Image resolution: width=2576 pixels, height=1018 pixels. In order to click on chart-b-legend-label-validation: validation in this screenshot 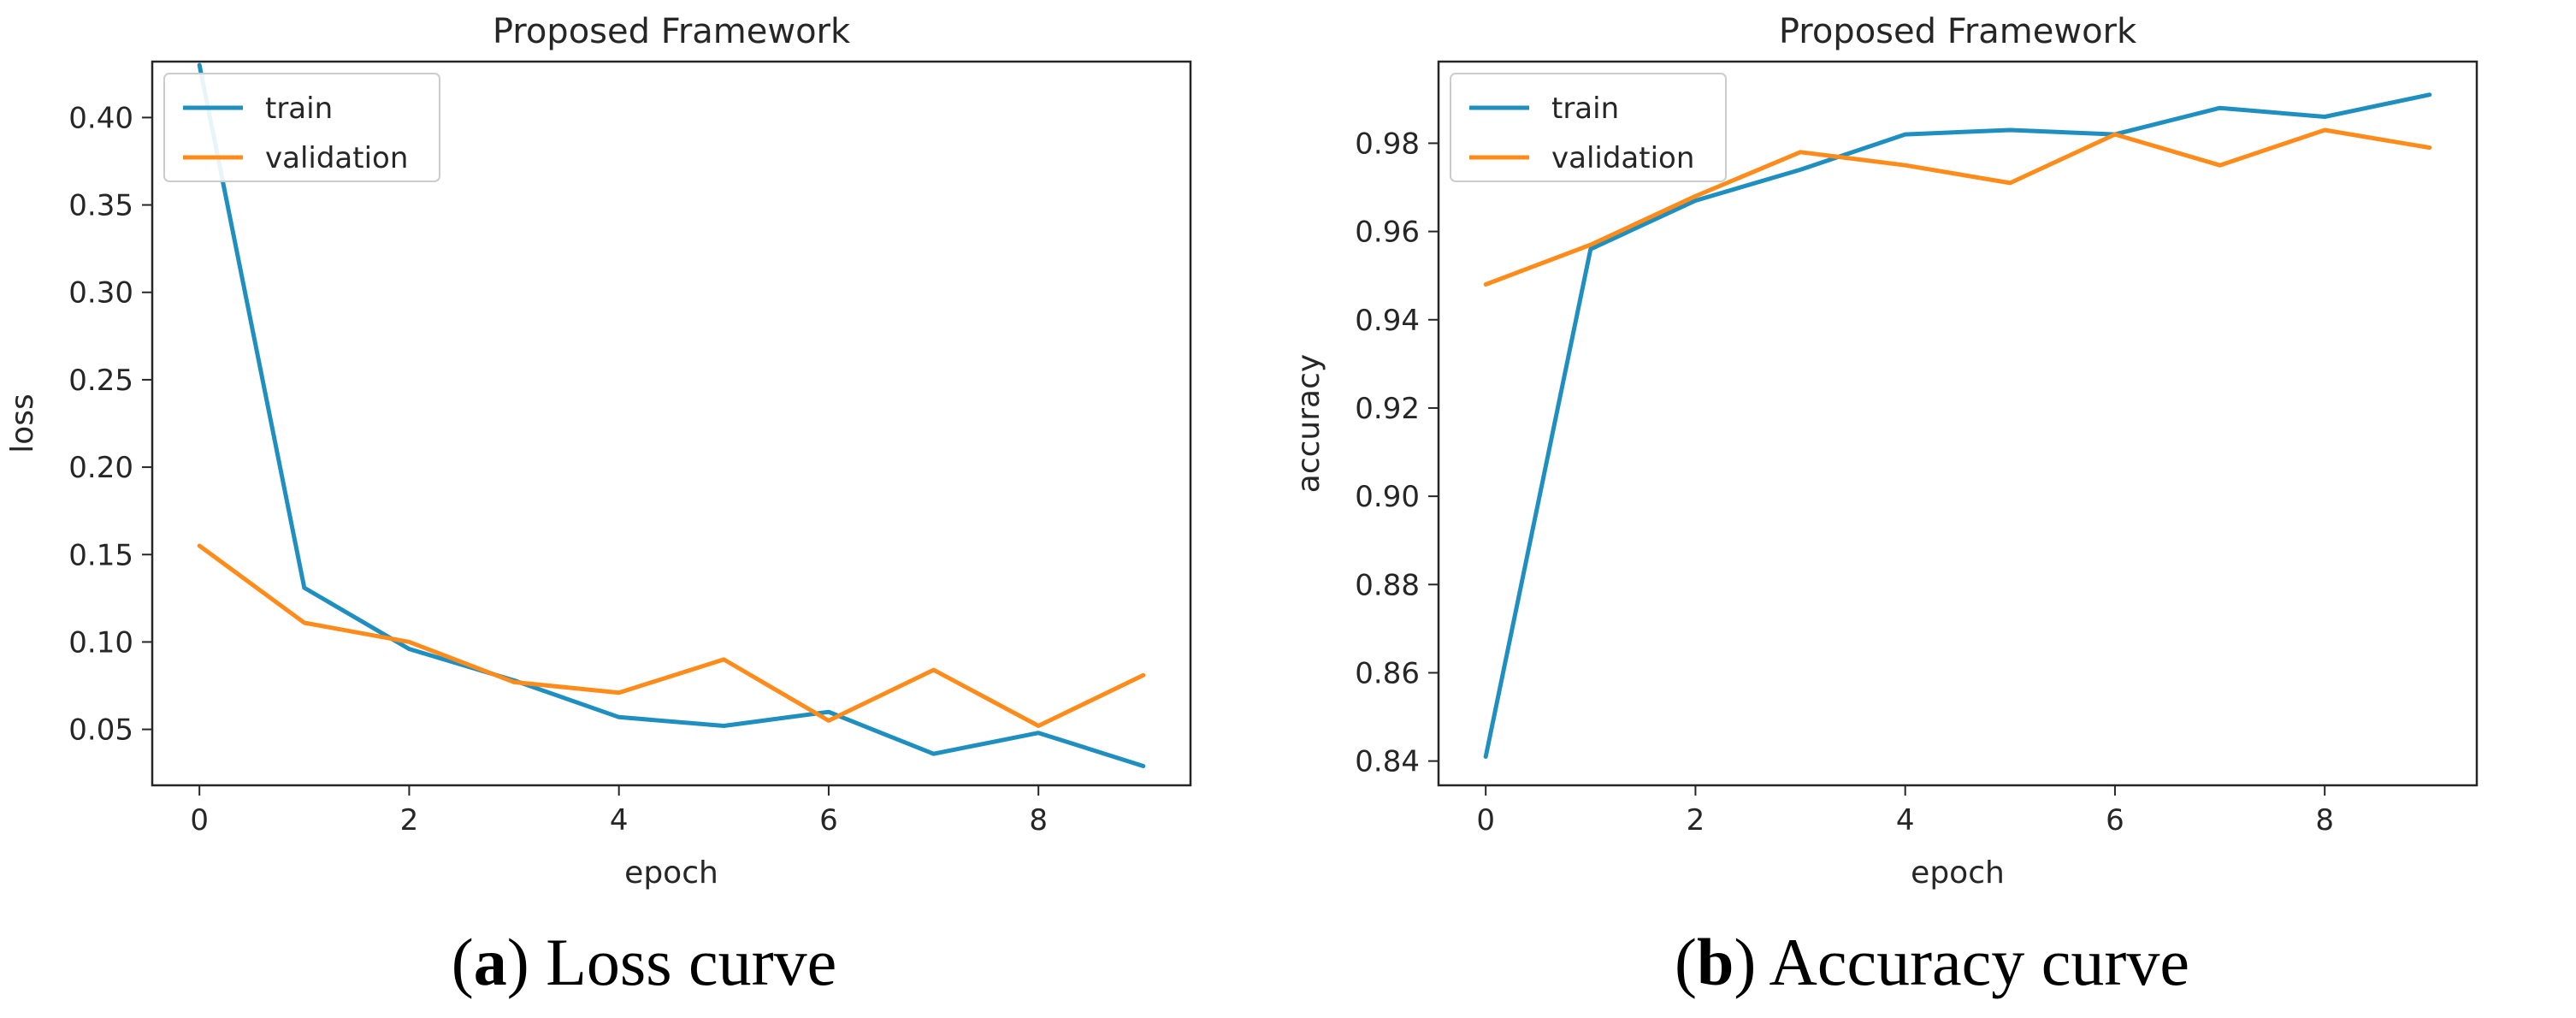, I will do `click(1622, 158)`.